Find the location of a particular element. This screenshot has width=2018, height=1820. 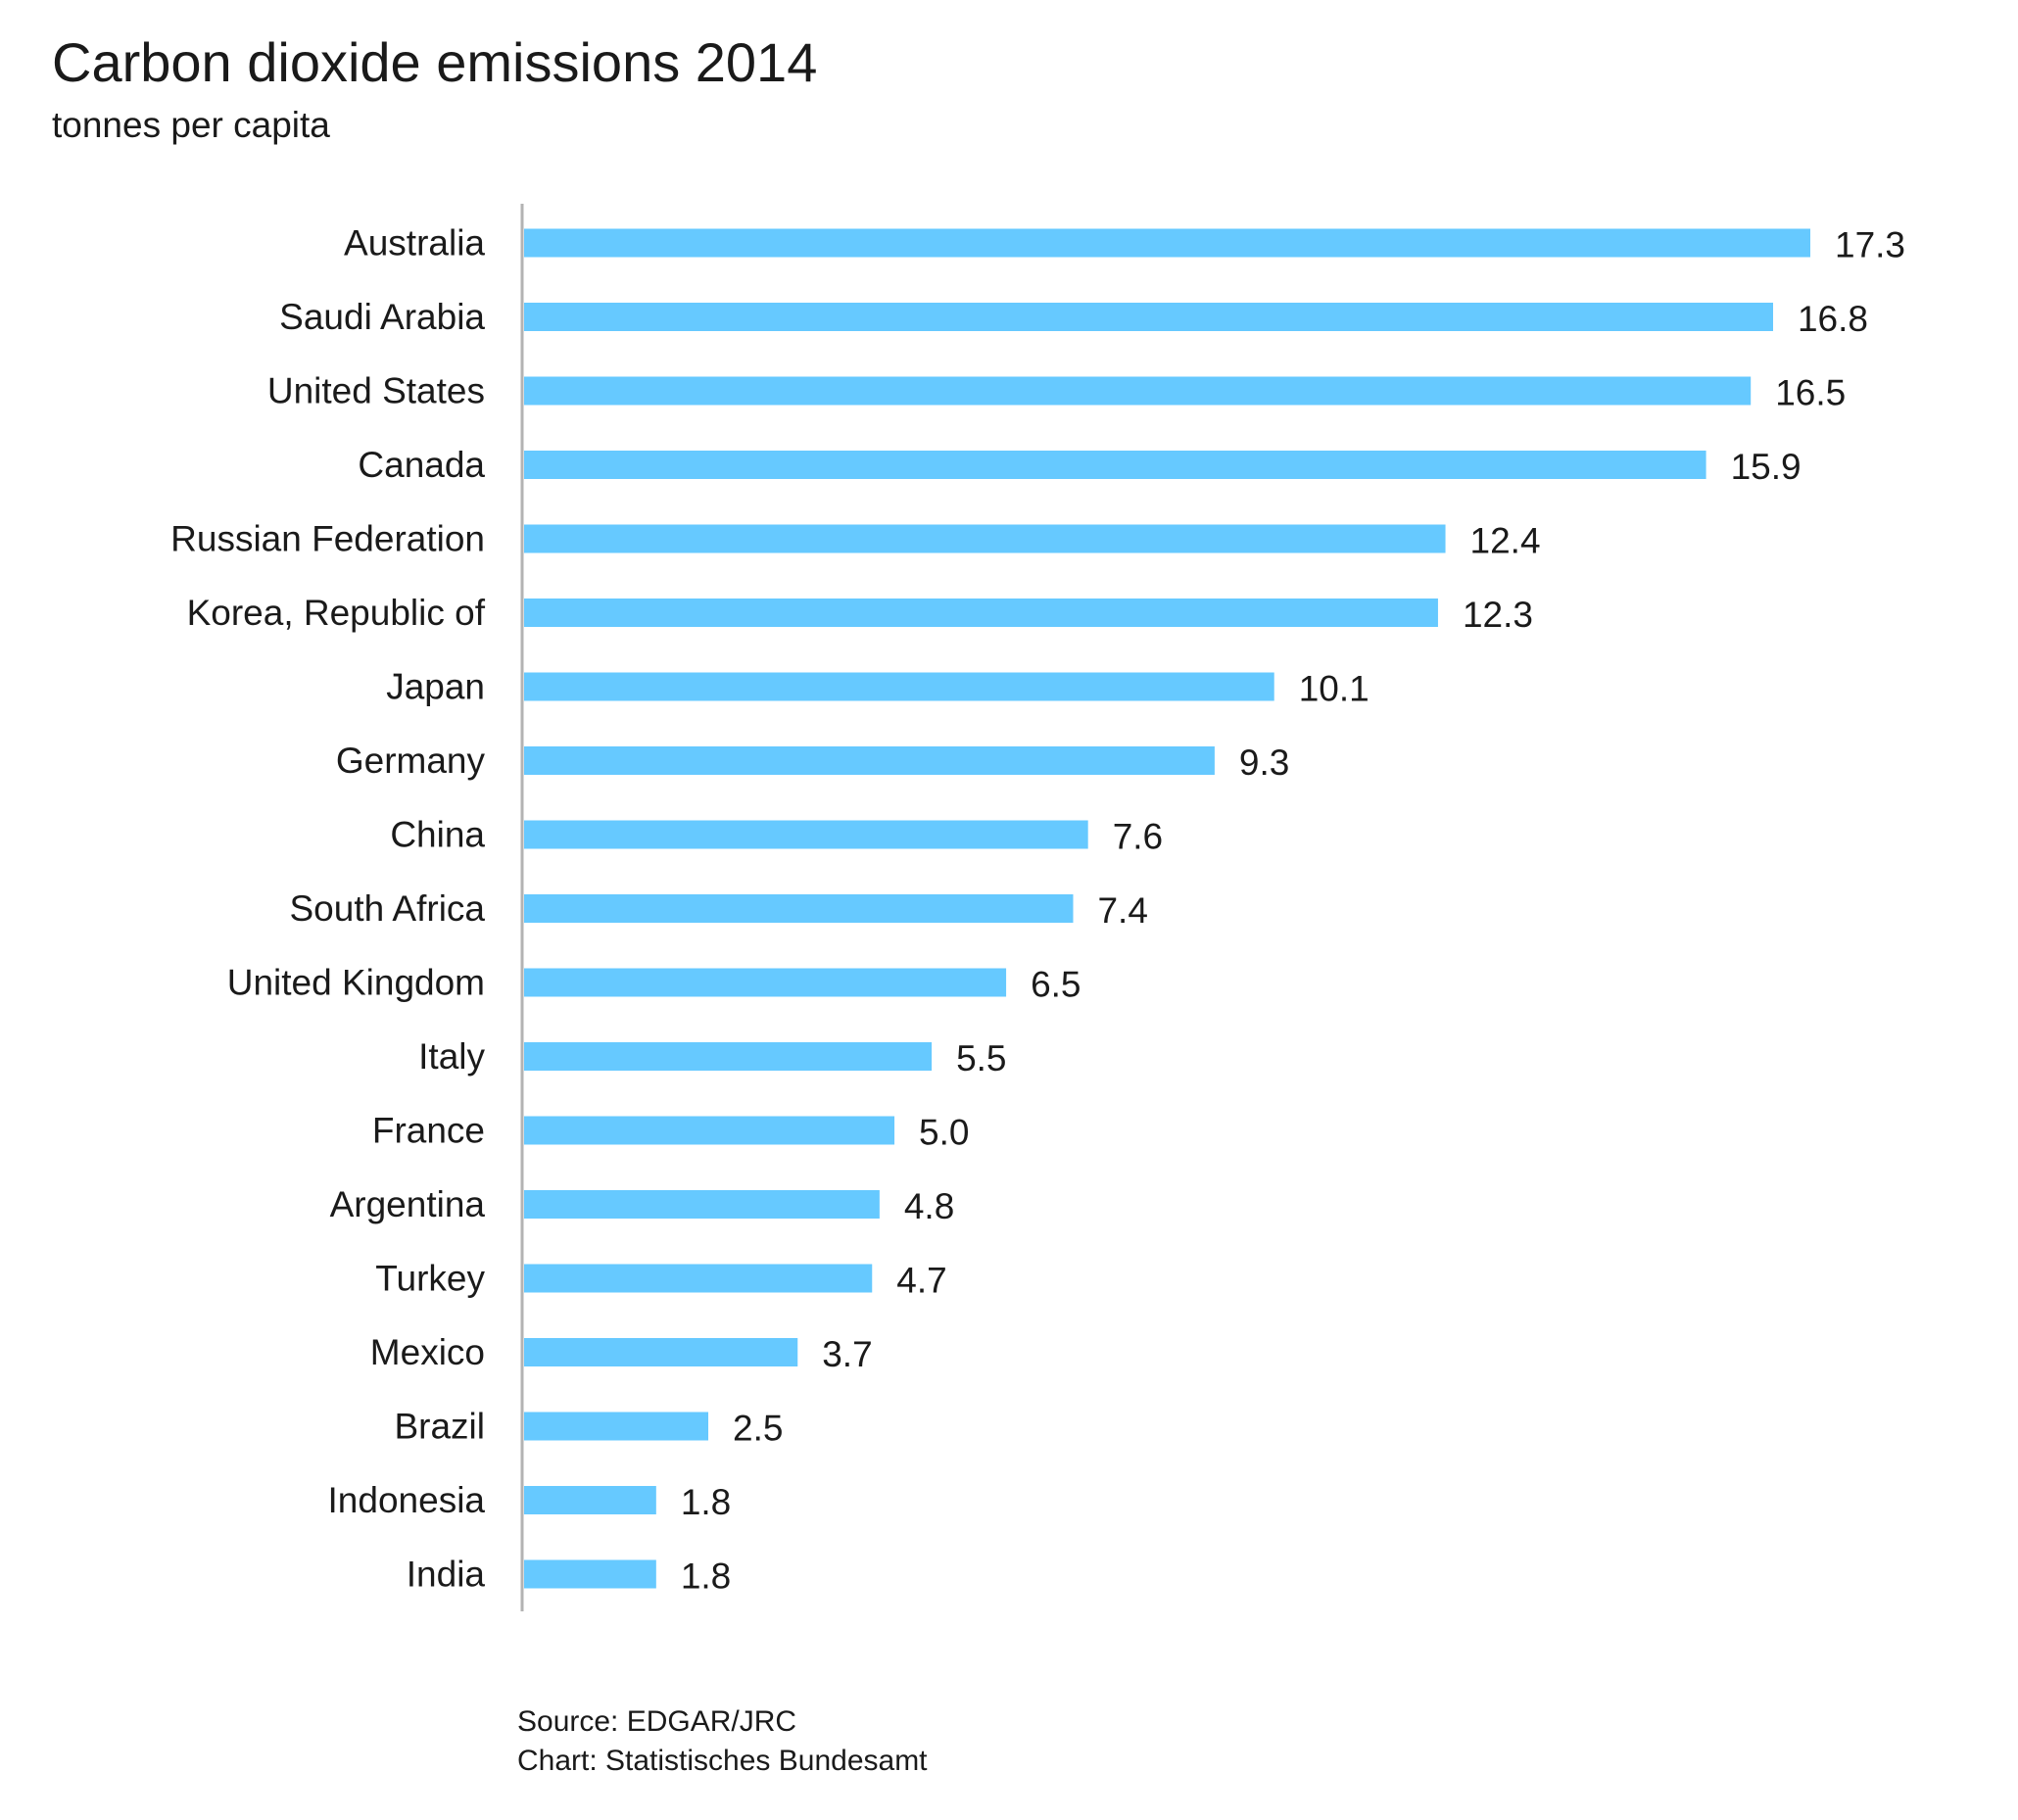

category-label: Canada is located at coordinates (422, 465).